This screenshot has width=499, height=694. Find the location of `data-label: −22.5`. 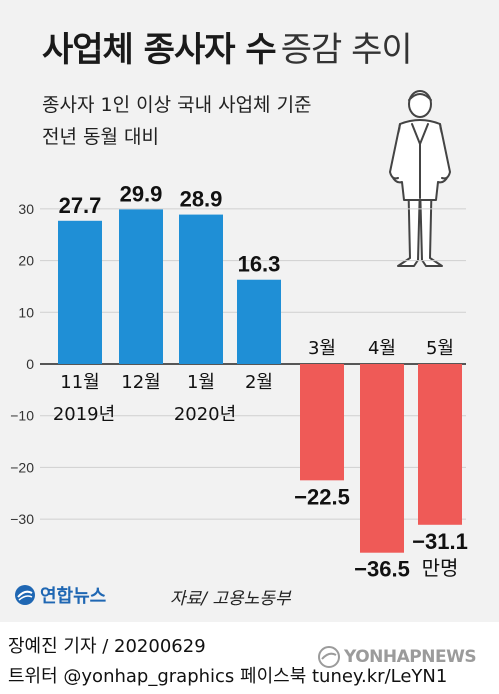

data-label: −22.5 is located at coordinates (322, 496).